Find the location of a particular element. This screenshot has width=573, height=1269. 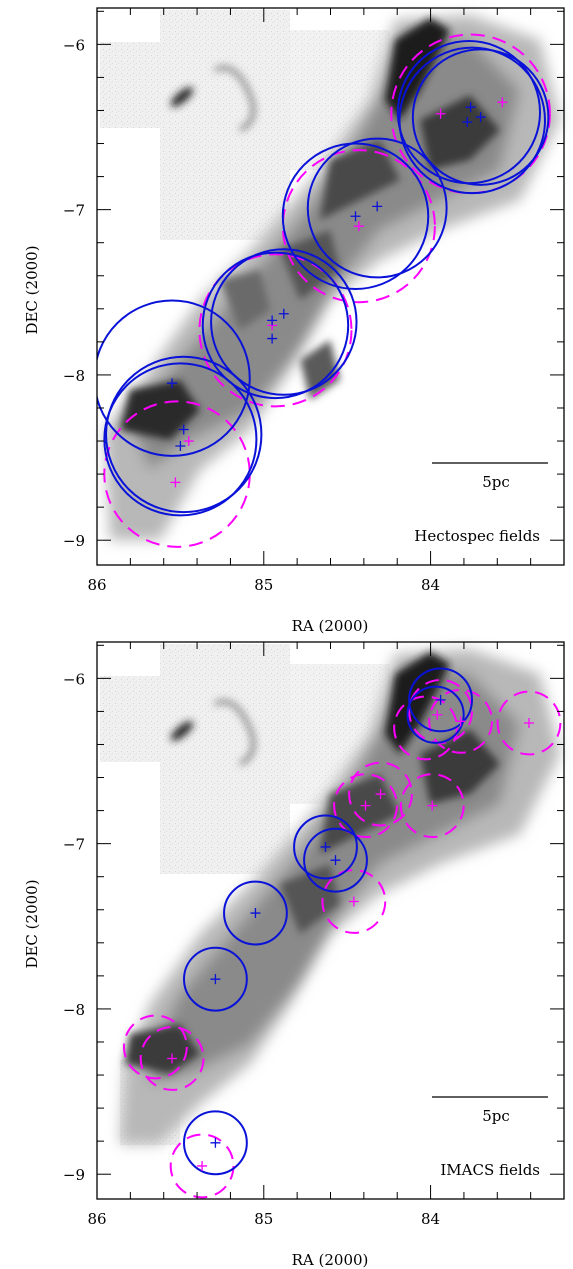

scale-bar-top: 5pc is located at coordinates (490, 476).